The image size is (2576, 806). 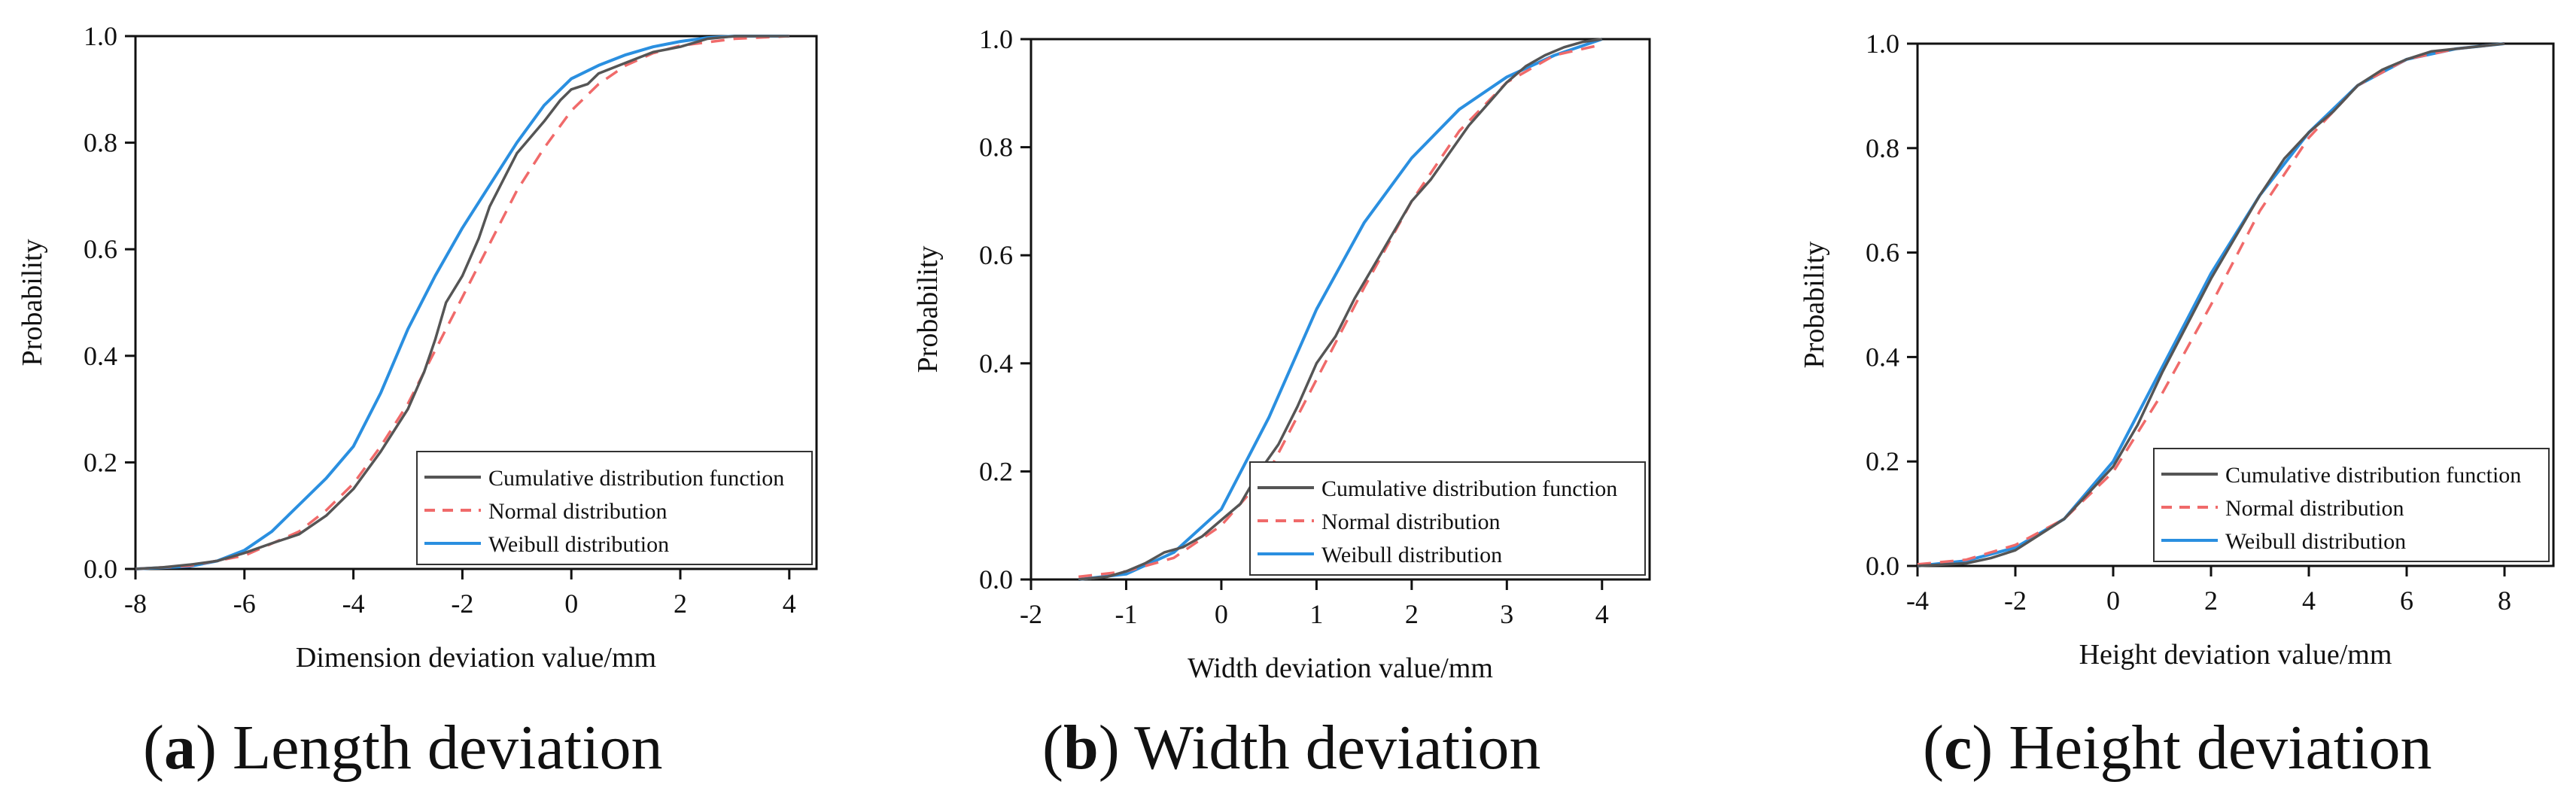 I want to click on caption-a-letter: a, so click(x=179, y=748).